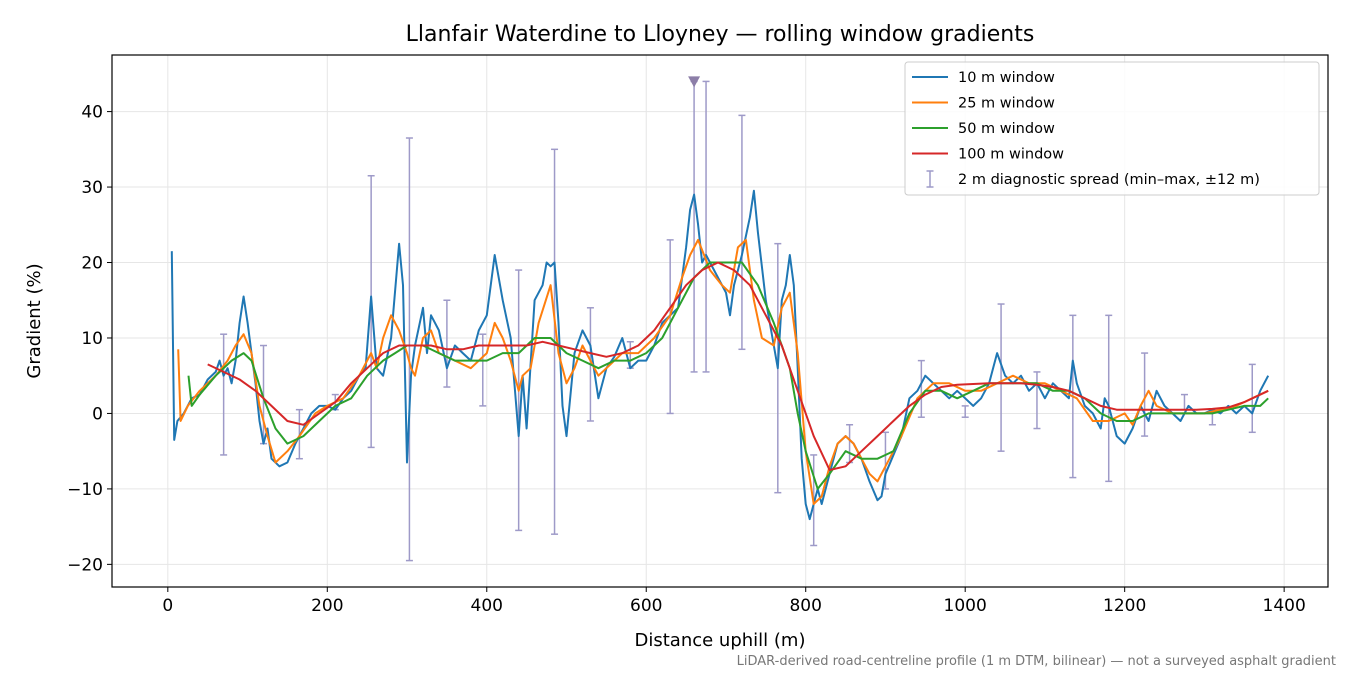 This screenshot has width=1350, height=675. What do you see at coordinates (1109, 180) in the screenshot?
I see `legend-label: 2 m diagnostic spread (min–max, ±12 m)` at bounding box center [1109, 180].